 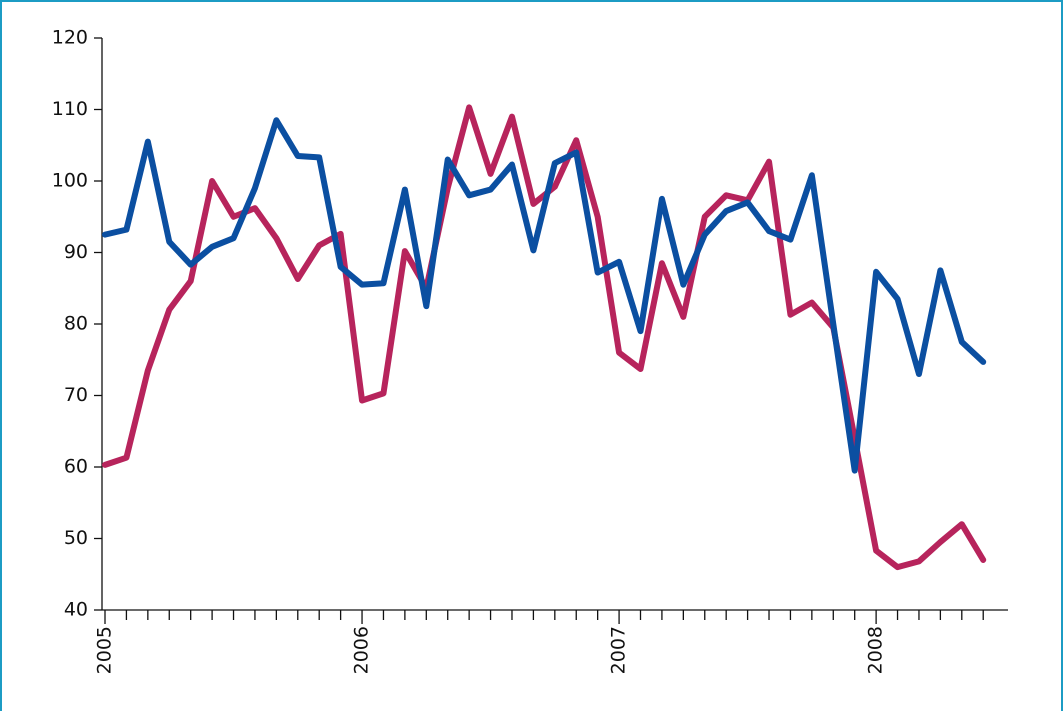 What do you see at coordinates (70, 181) in the screenshot?
I see `y-tick-label: 100` at bounding box center [70, 181].